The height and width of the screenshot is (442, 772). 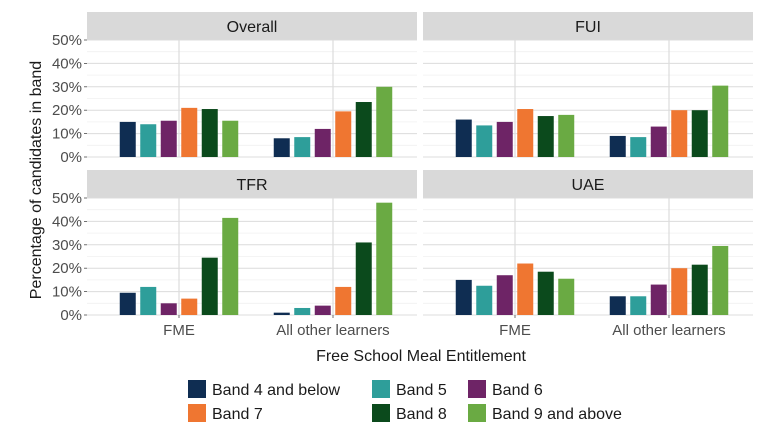 I want to click on legend-label: Band 8, so click(x=421, y=414).